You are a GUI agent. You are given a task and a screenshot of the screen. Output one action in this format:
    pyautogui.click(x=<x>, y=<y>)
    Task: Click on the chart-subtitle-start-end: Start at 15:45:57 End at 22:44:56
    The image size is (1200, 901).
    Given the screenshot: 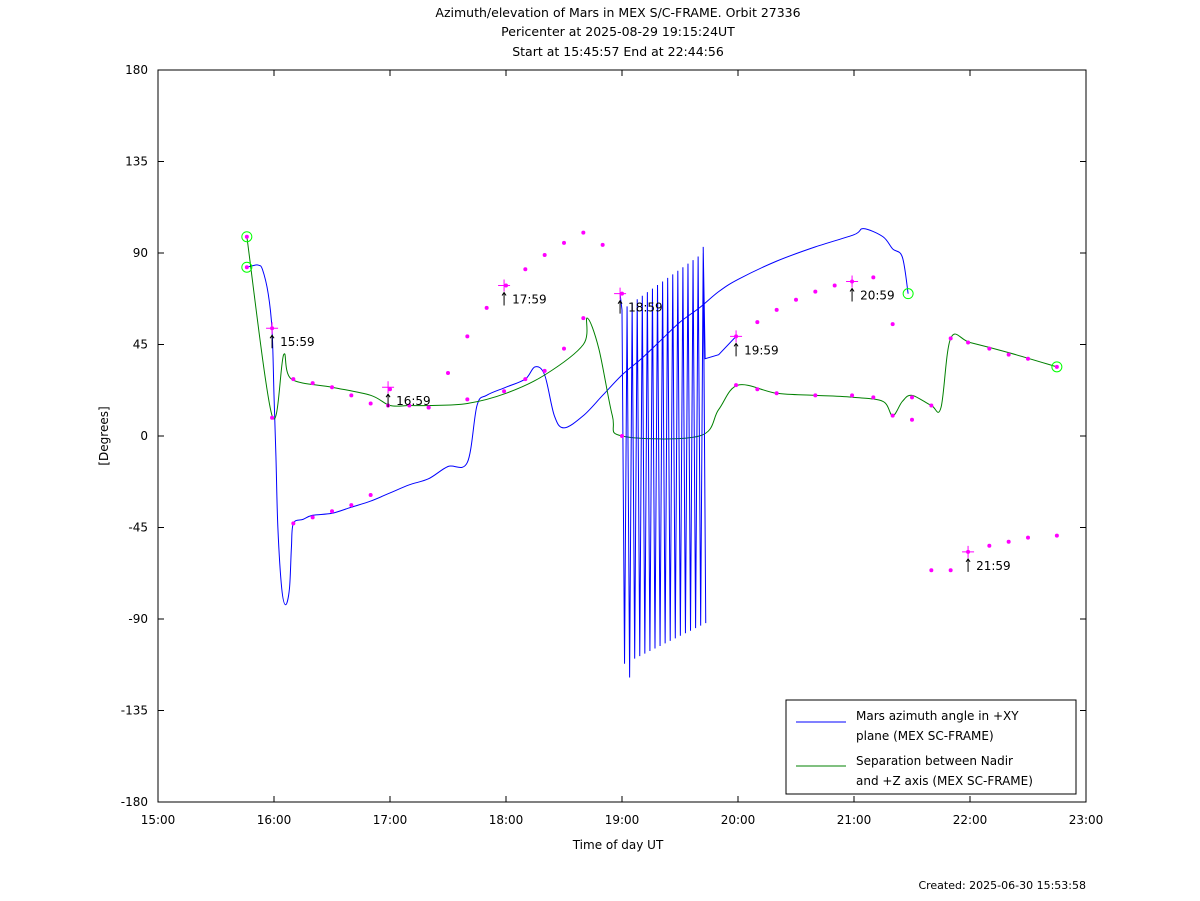 What is the action you would take?
    pyautogui.click(x=618, y=51)
    